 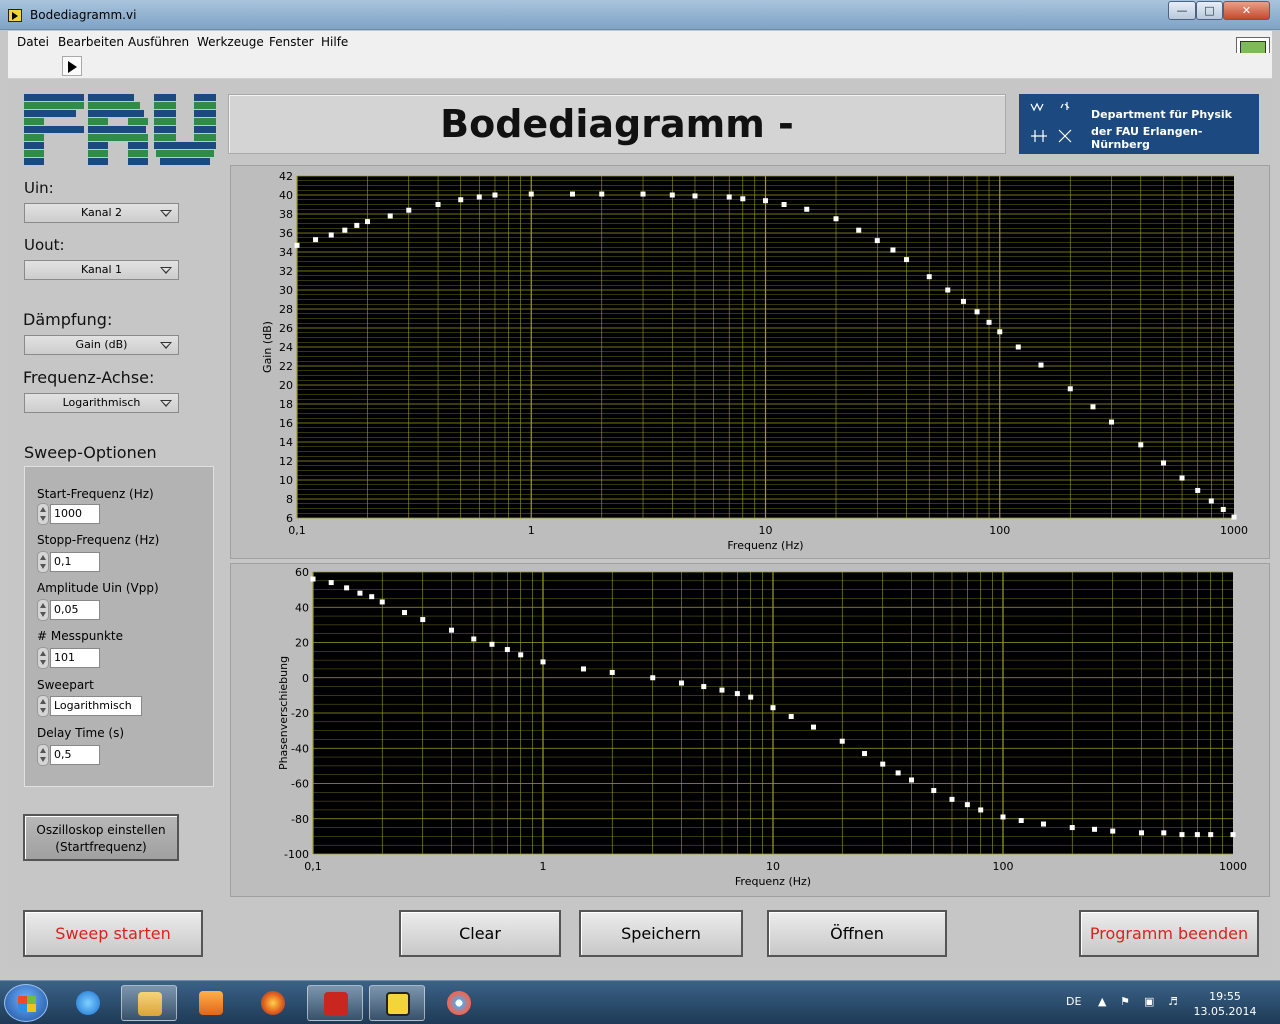 I want to click on clock-time: 19:55, so click(x=1225, y=996).